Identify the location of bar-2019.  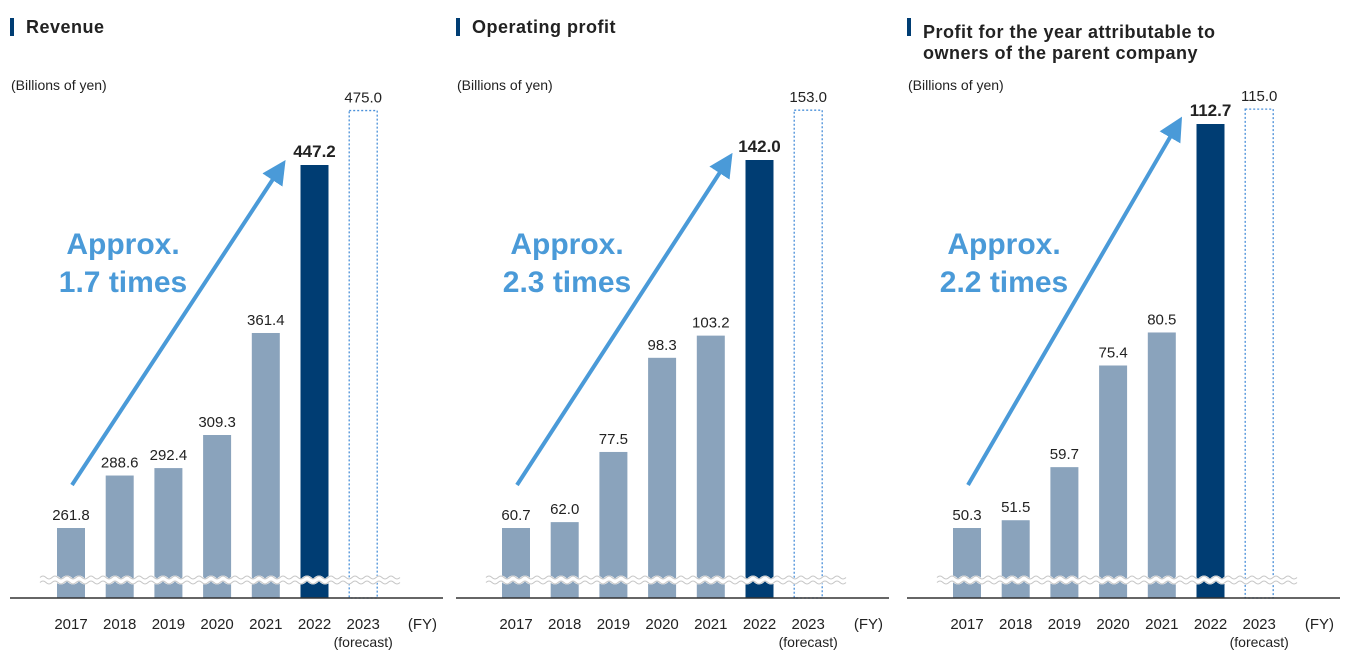
(613, 524).